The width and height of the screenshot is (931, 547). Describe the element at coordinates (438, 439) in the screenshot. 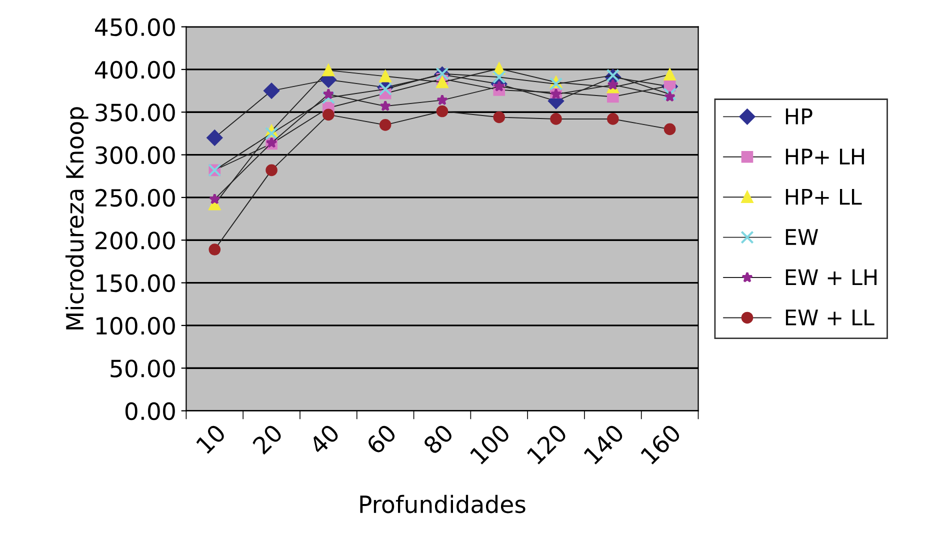

I see `x-tick-label: 80` at that location.